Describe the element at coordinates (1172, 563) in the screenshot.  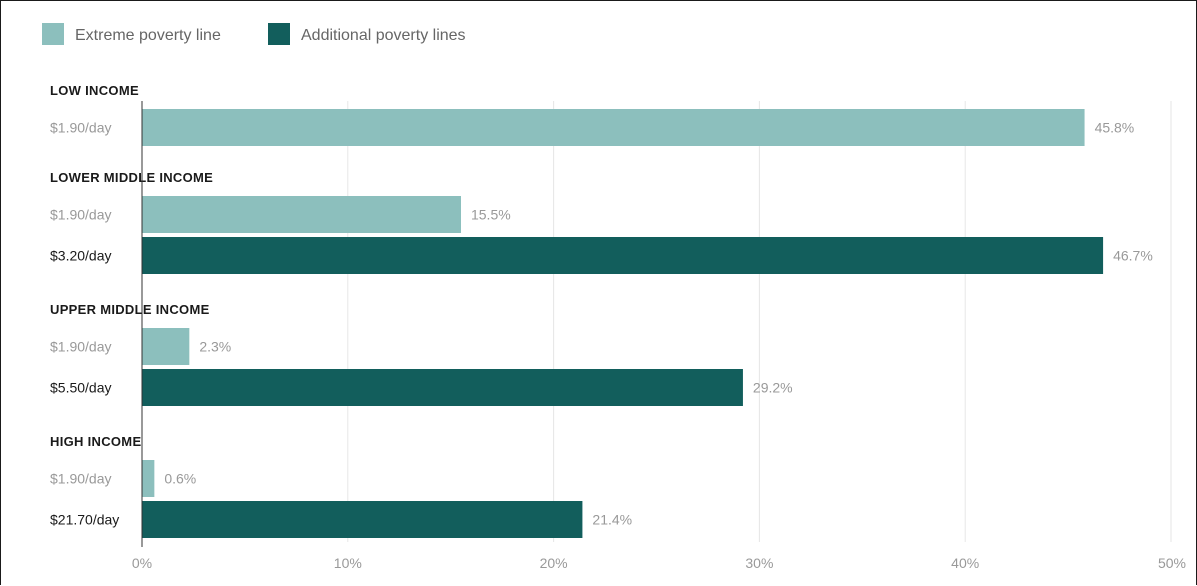
I see `x-tick-label: 50%` at that location.